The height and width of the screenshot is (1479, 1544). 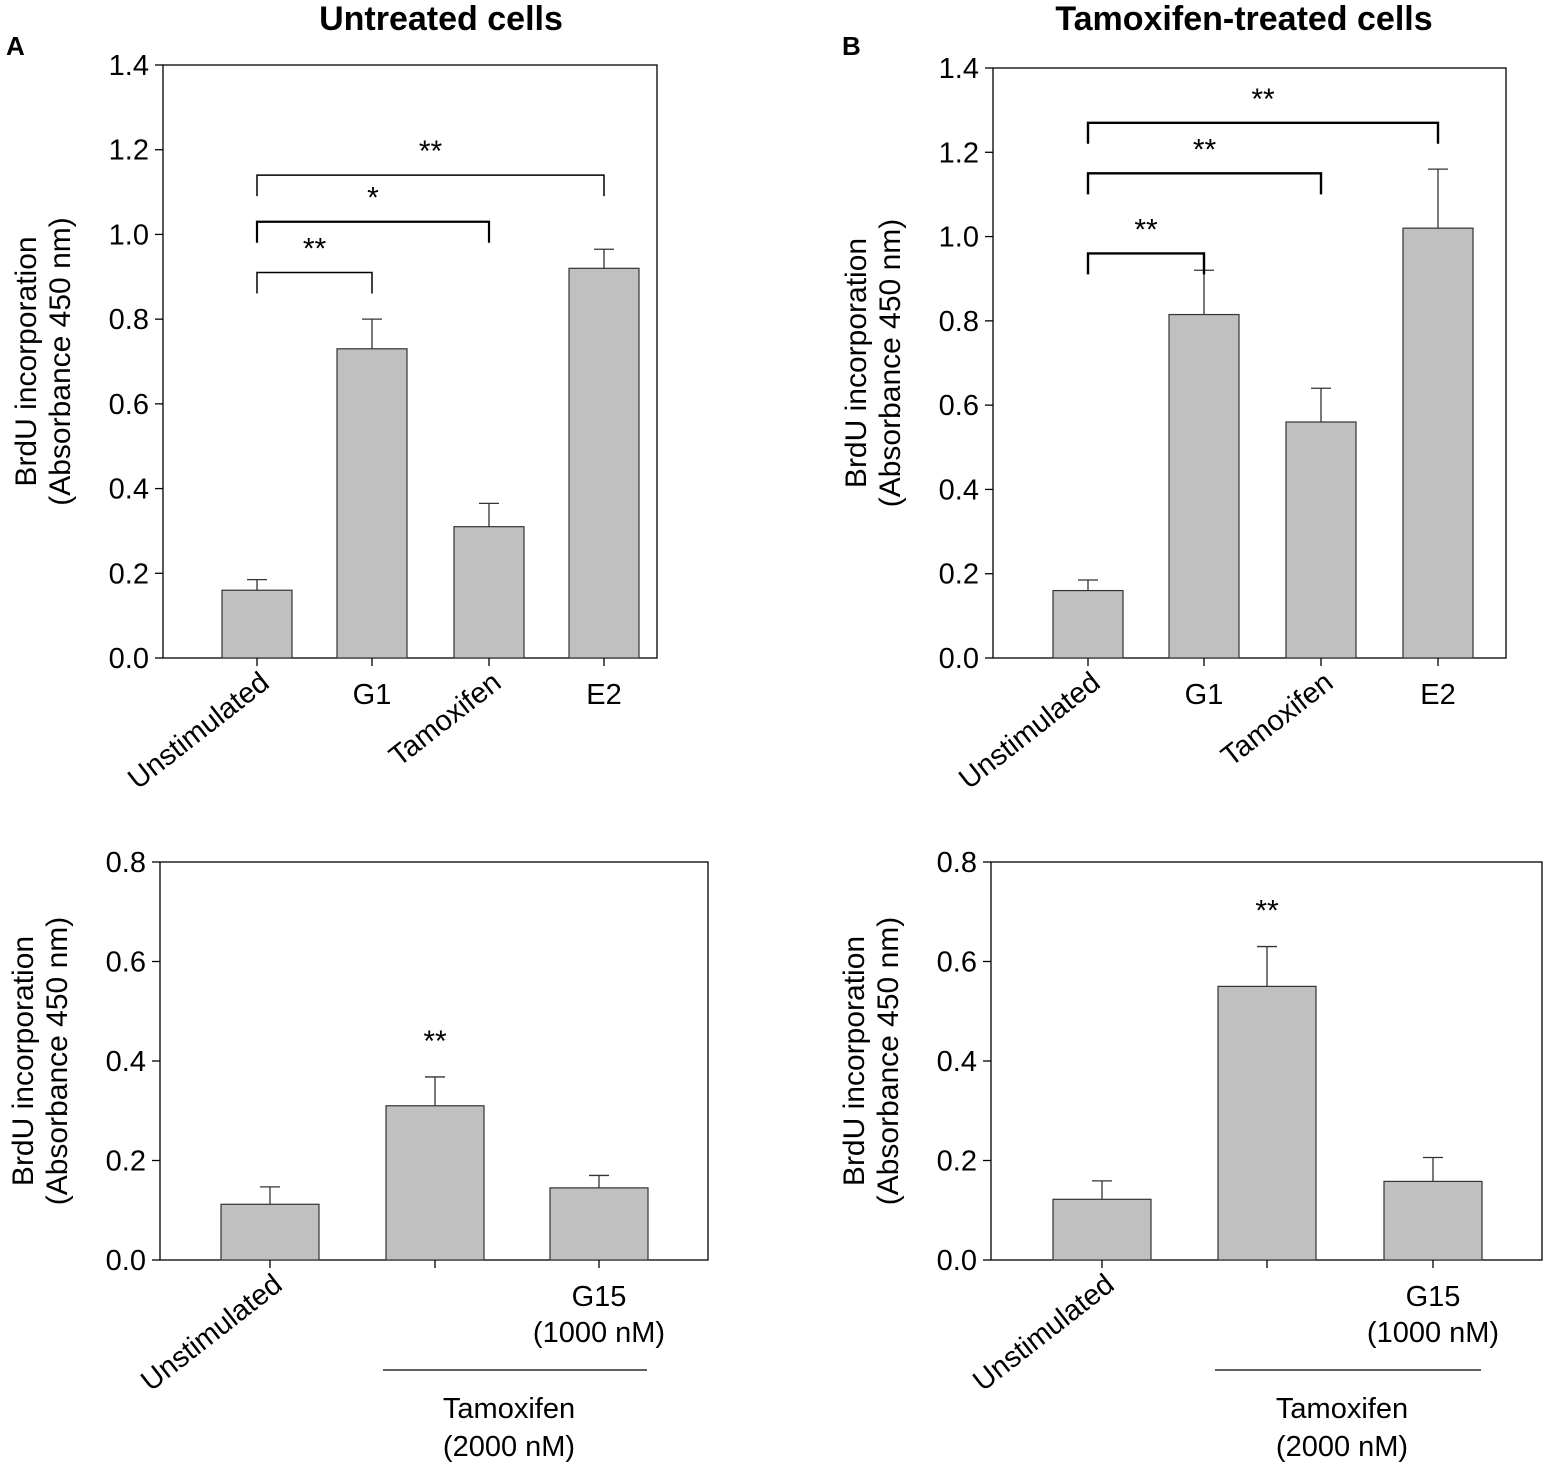 What do you see at coordinates (851, 46) in the screenshot?
I see `panel-letter-b: B` at bounding box center [851, 46].